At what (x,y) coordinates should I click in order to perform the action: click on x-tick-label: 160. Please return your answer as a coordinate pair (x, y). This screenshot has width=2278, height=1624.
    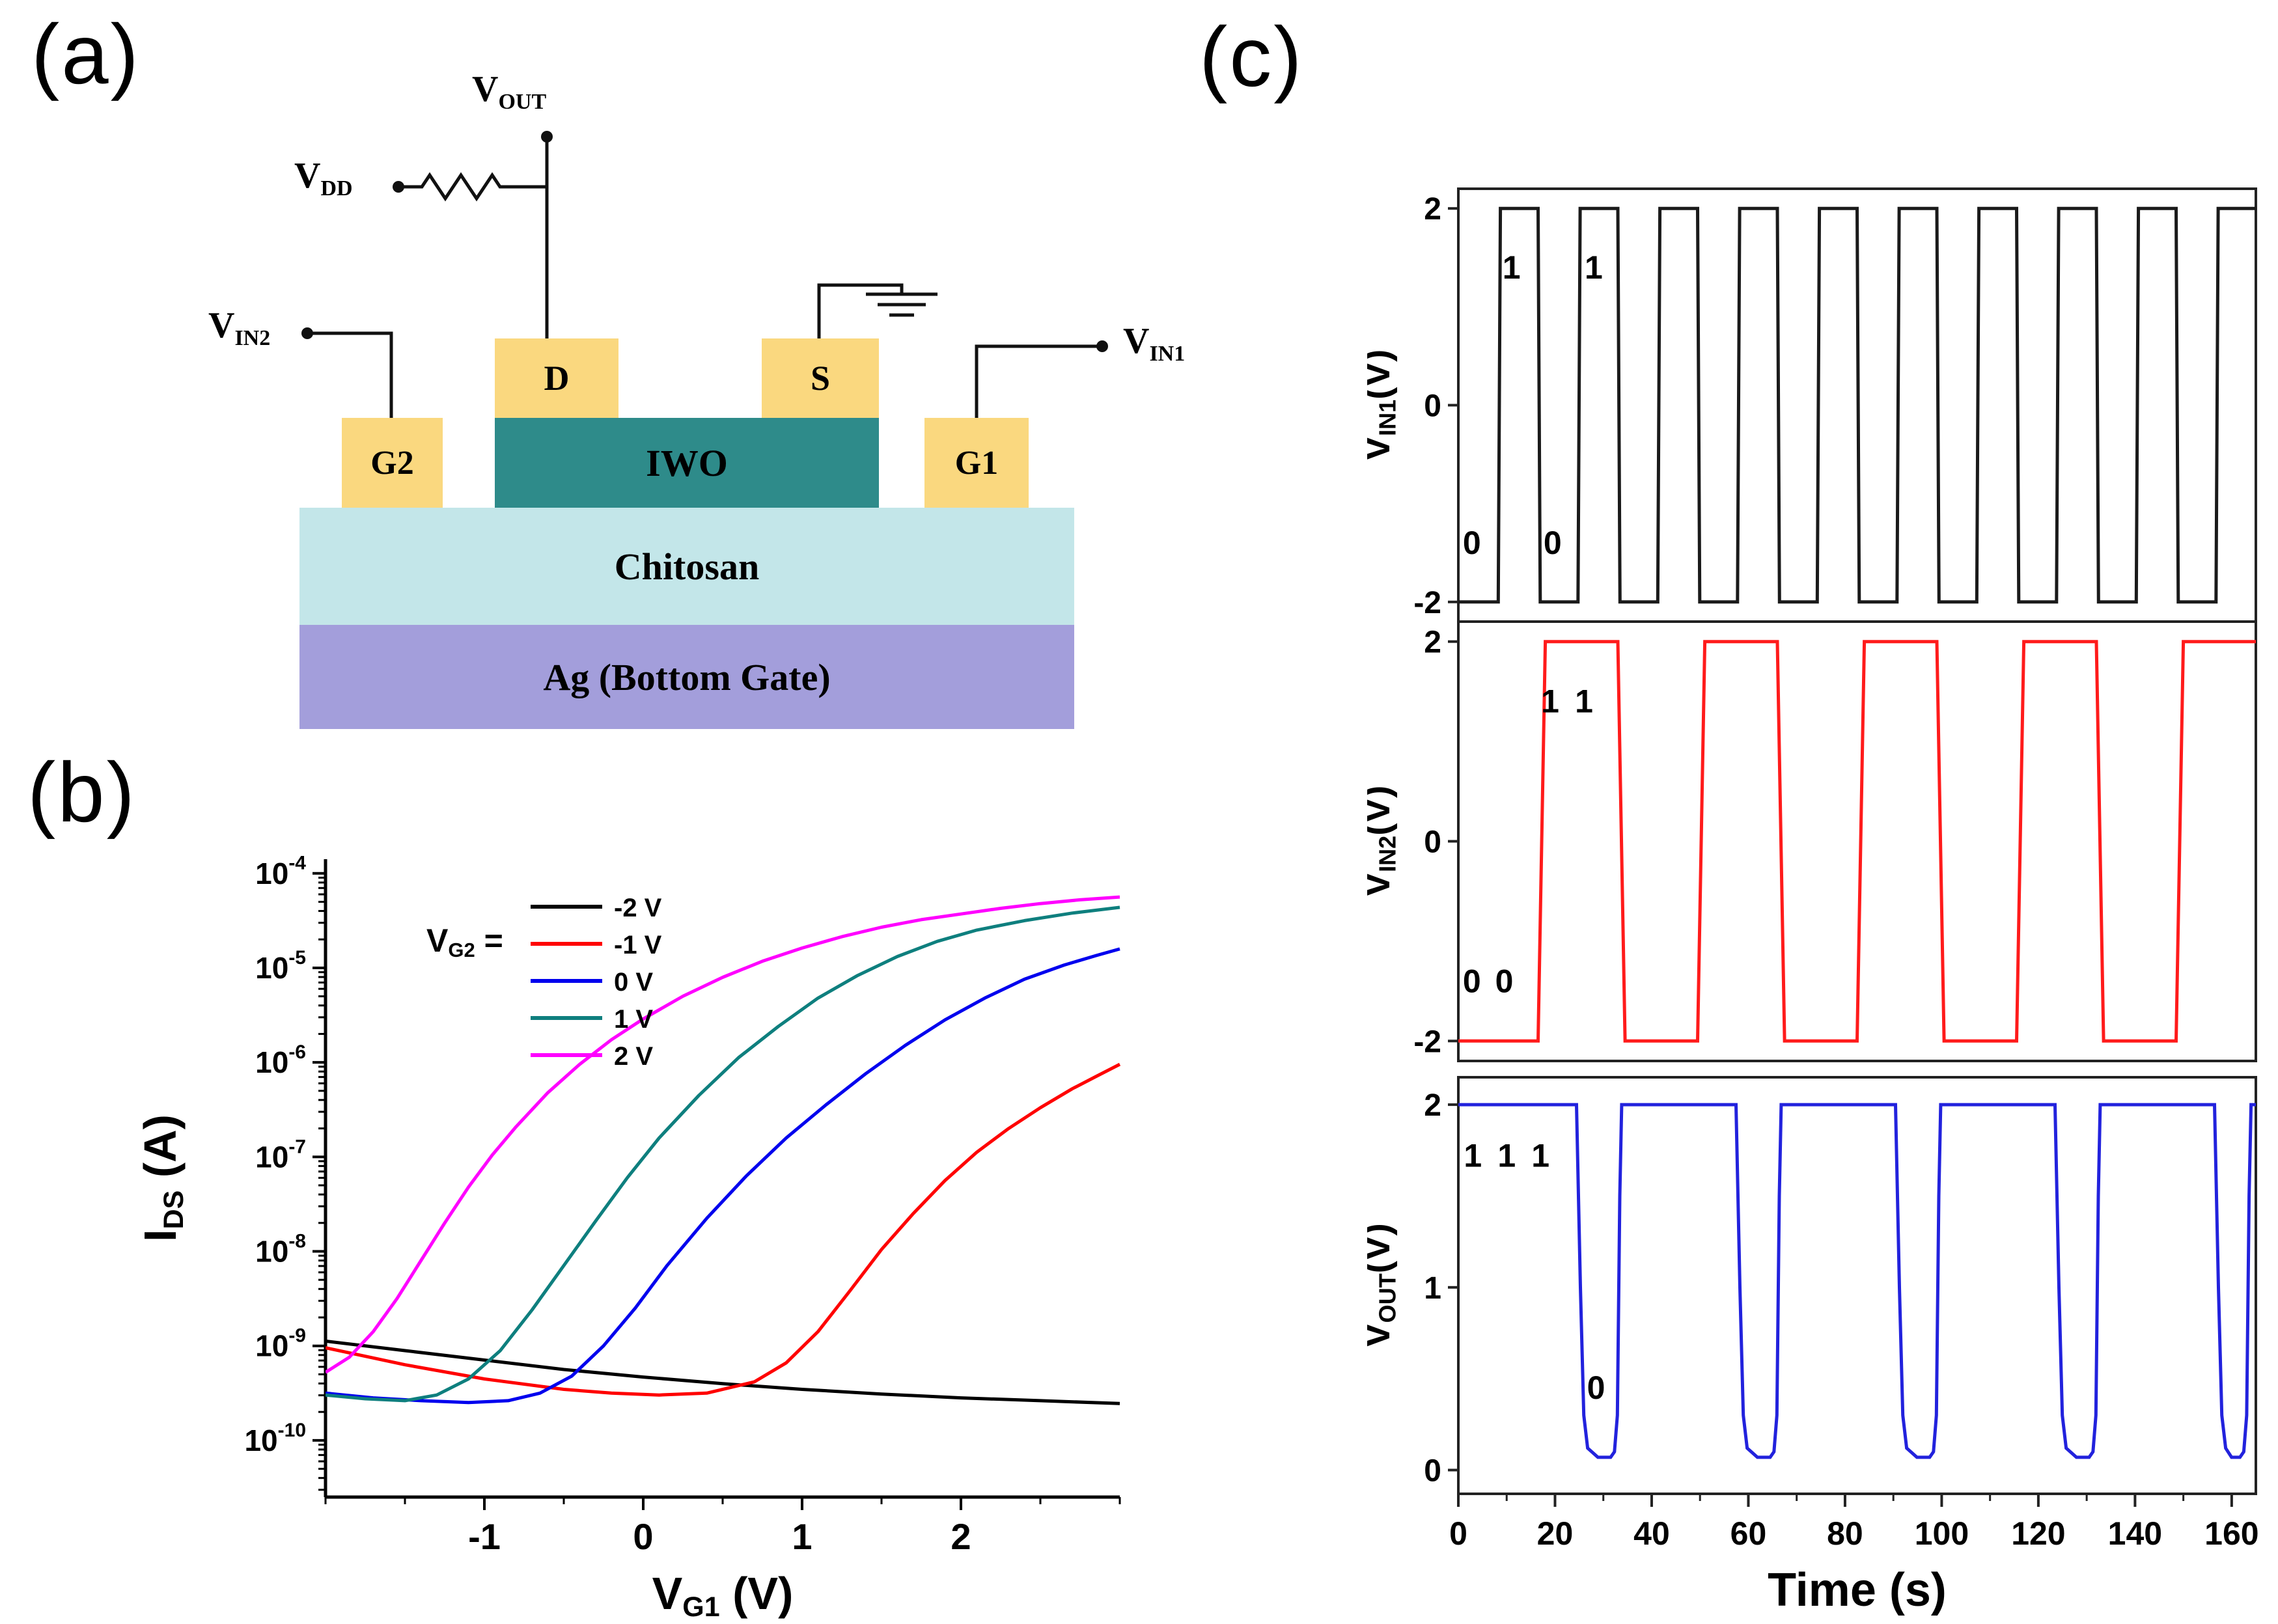
    Looking at the image, I should click on (2231, 1534).